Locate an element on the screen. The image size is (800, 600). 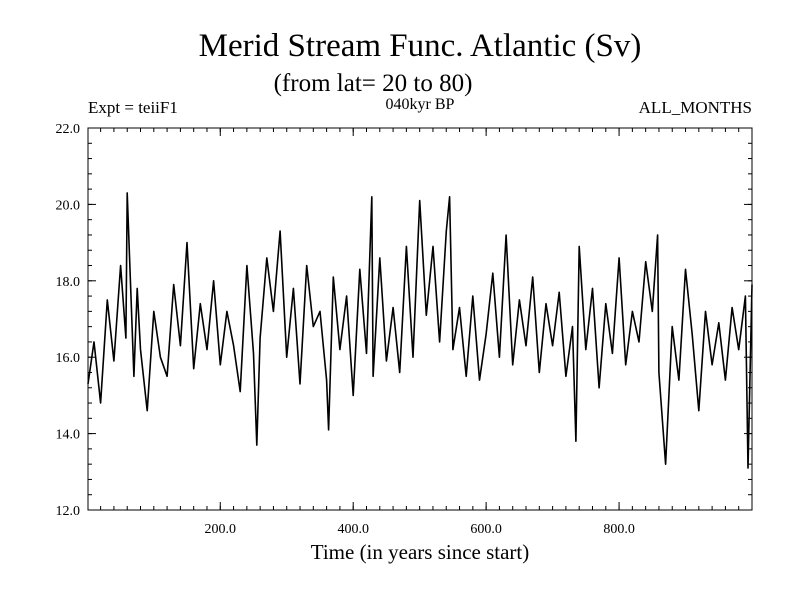
x-tick-label: 400.0 is located at coordinates (353, 529).